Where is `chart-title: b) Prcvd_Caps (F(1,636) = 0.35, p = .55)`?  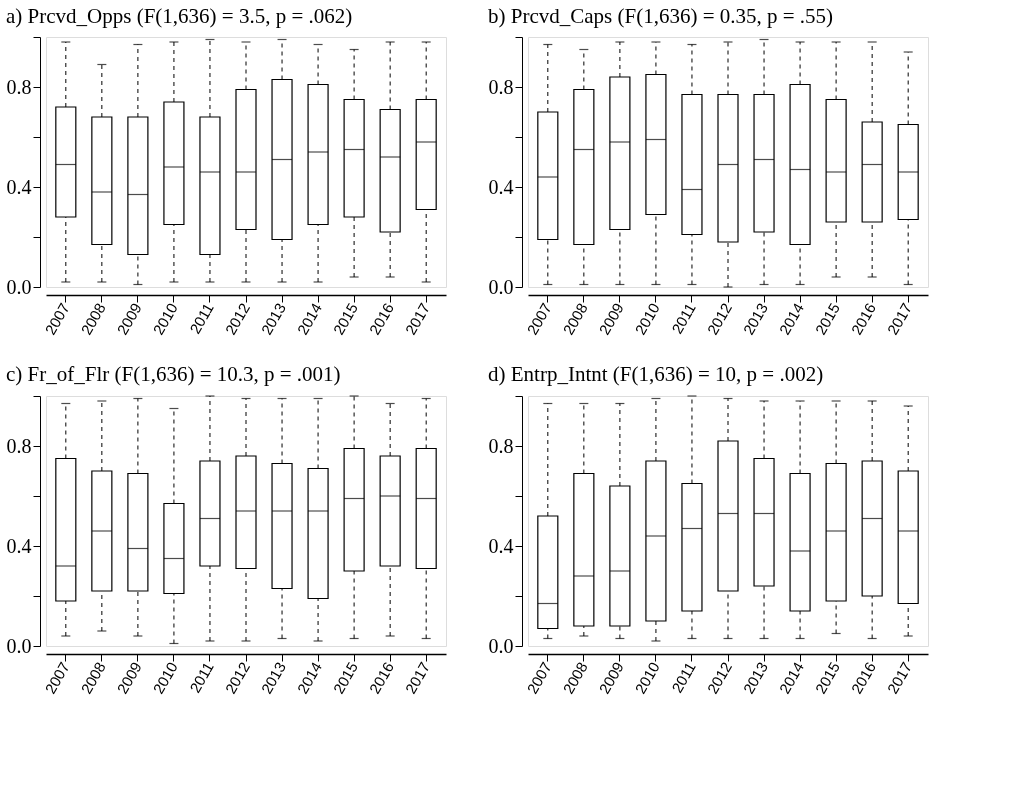 chart-title: b) Prcvd_Caps (F(1,636) = 0.35, p = .55) is located at coordinates (661, 15).